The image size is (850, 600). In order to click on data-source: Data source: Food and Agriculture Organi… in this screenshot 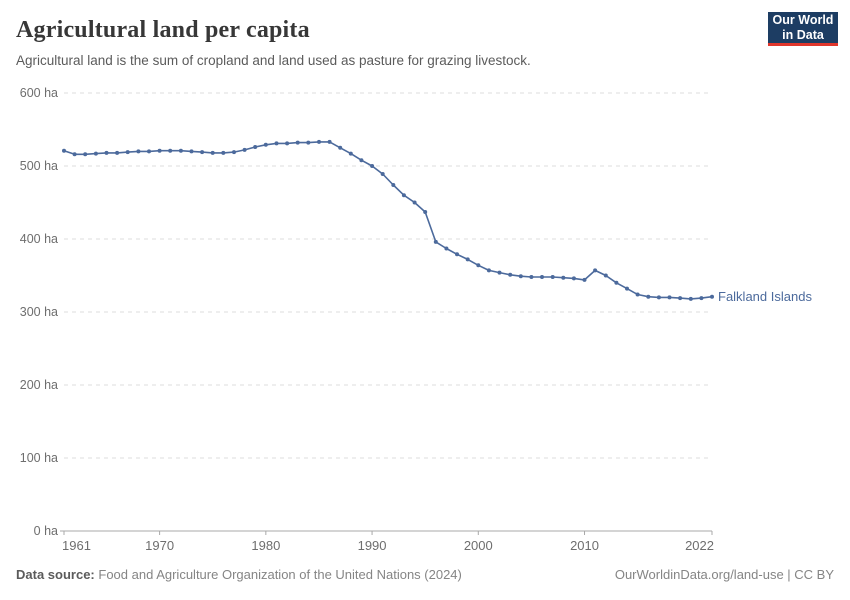, I will do `click(239, 574)`.